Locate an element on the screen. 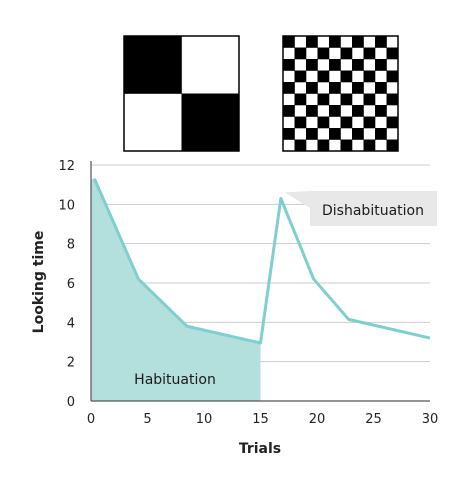  y-tick-label: 4 is located at coordinates (71, 323).